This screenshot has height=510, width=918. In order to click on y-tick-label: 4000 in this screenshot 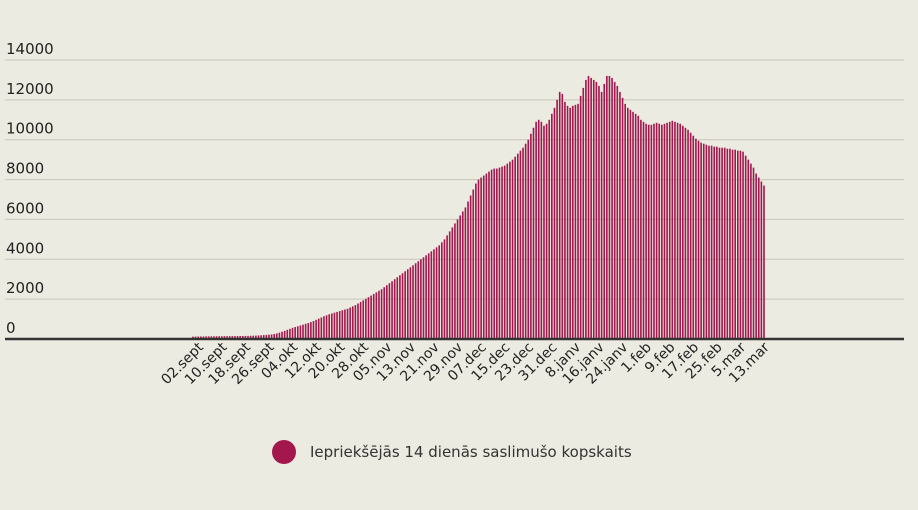, I will do `click(25, 248)`.